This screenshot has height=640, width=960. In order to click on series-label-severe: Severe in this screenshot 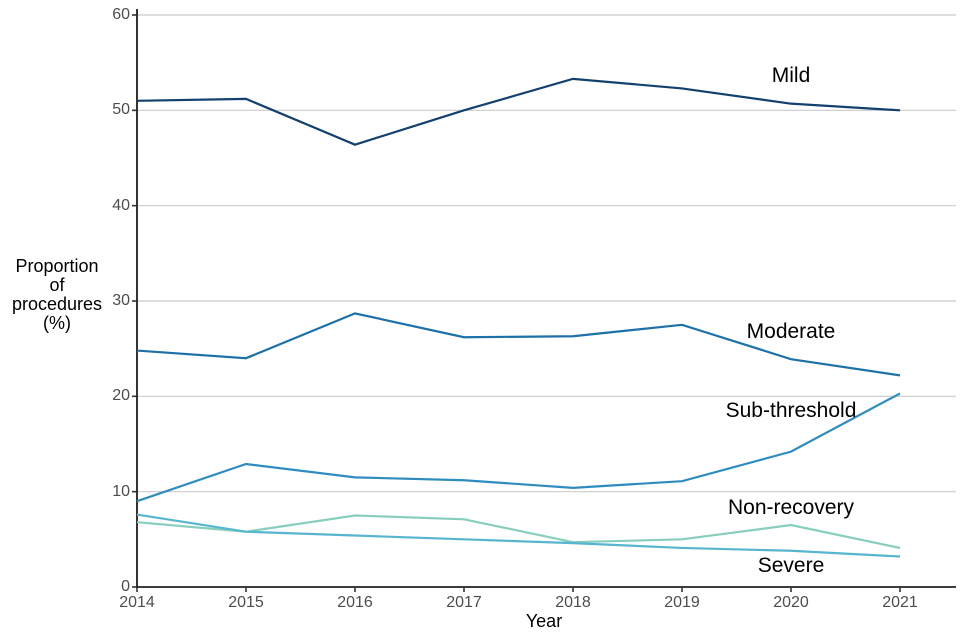, I will do `click(791, 566)`.